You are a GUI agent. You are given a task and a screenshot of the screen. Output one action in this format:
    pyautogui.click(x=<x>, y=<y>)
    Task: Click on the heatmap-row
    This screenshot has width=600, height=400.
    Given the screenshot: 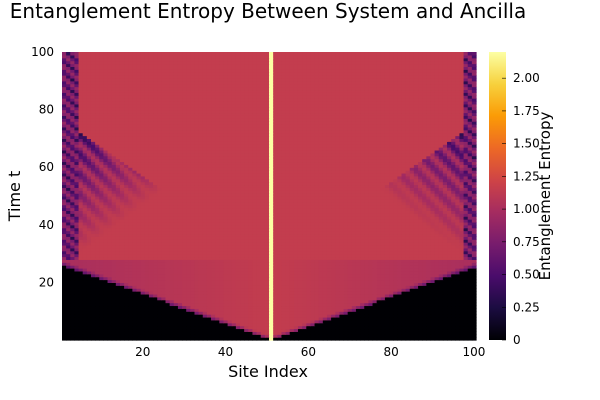 What is the action you would take?
    pyautogui.click(x=269, y=255)
    